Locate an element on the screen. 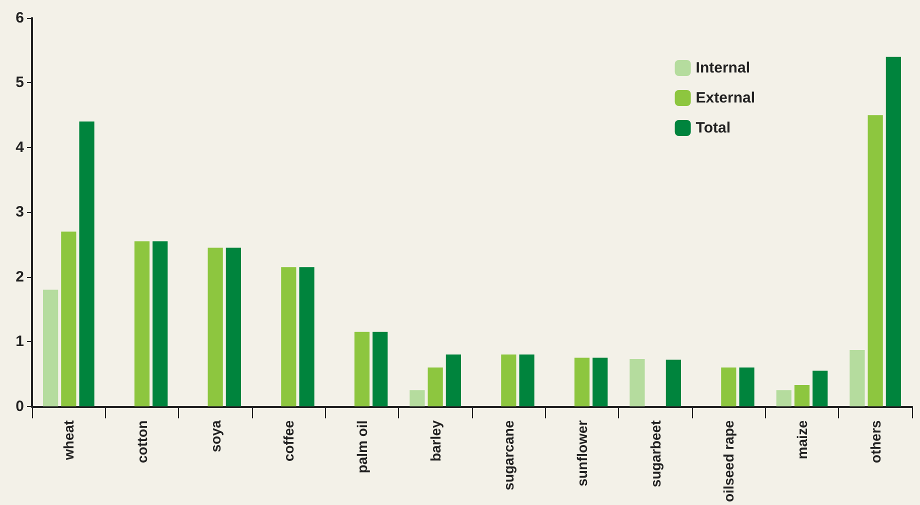 The width and height of the screenshot is (920, 505). y-tick-label: 3 is located at coordinates (20, 212).